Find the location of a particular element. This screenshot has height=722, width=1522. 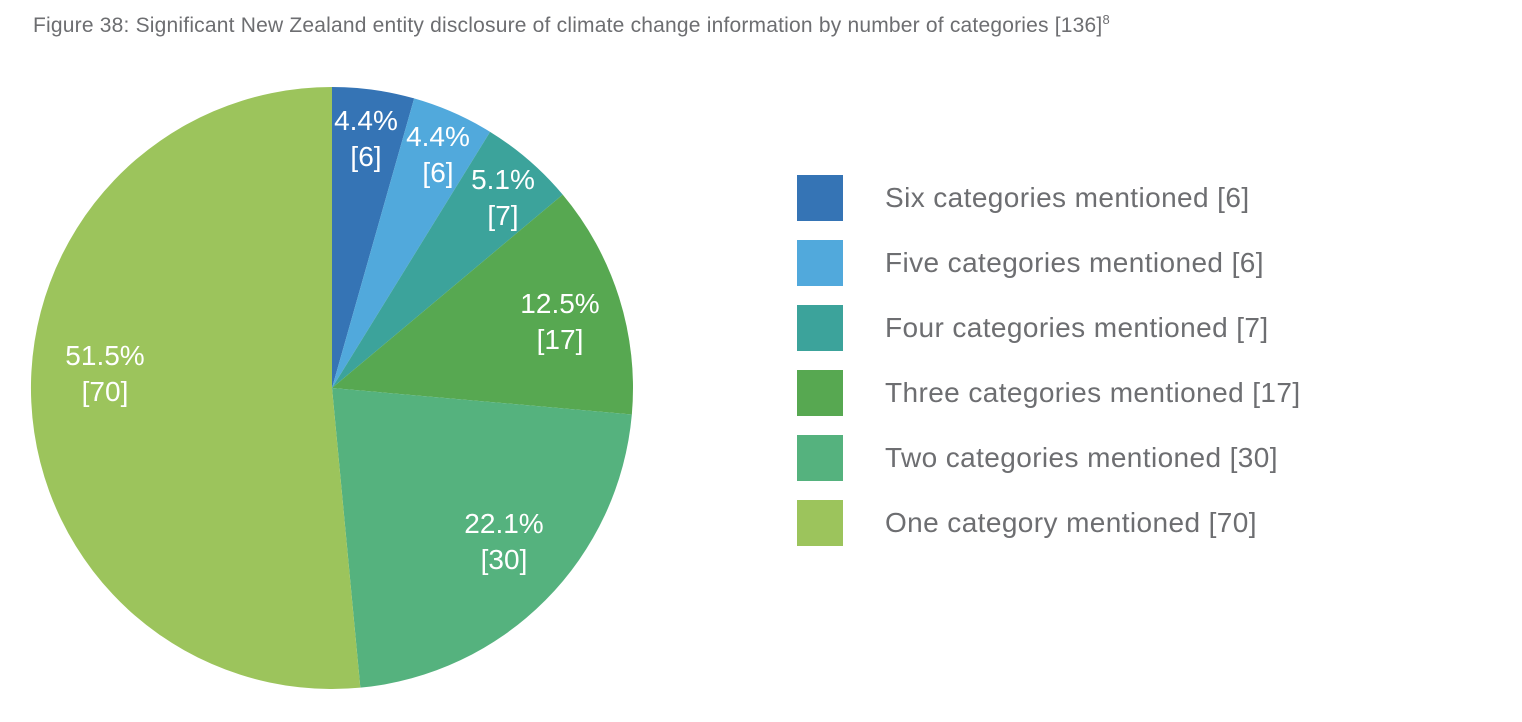

legend-label-five-categories: Five categories mentioned [6] is located at coordinates (1074, 262).